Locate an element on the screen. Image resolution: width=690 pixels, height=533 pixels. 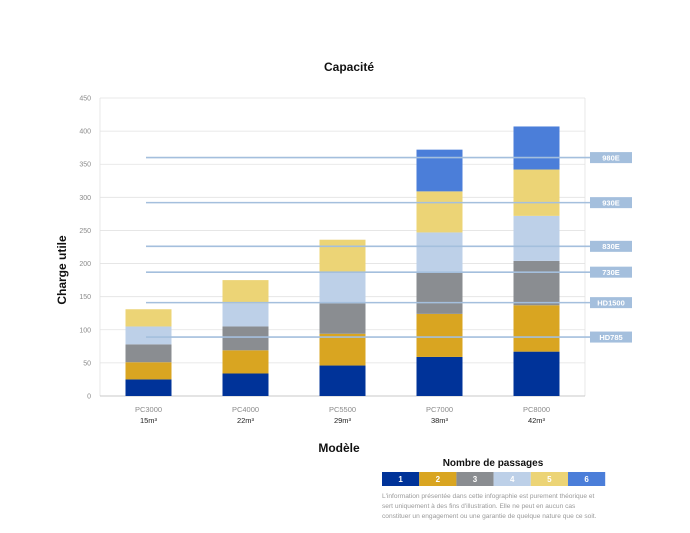
legend-label: 1 is located at coordinates (400, 479).